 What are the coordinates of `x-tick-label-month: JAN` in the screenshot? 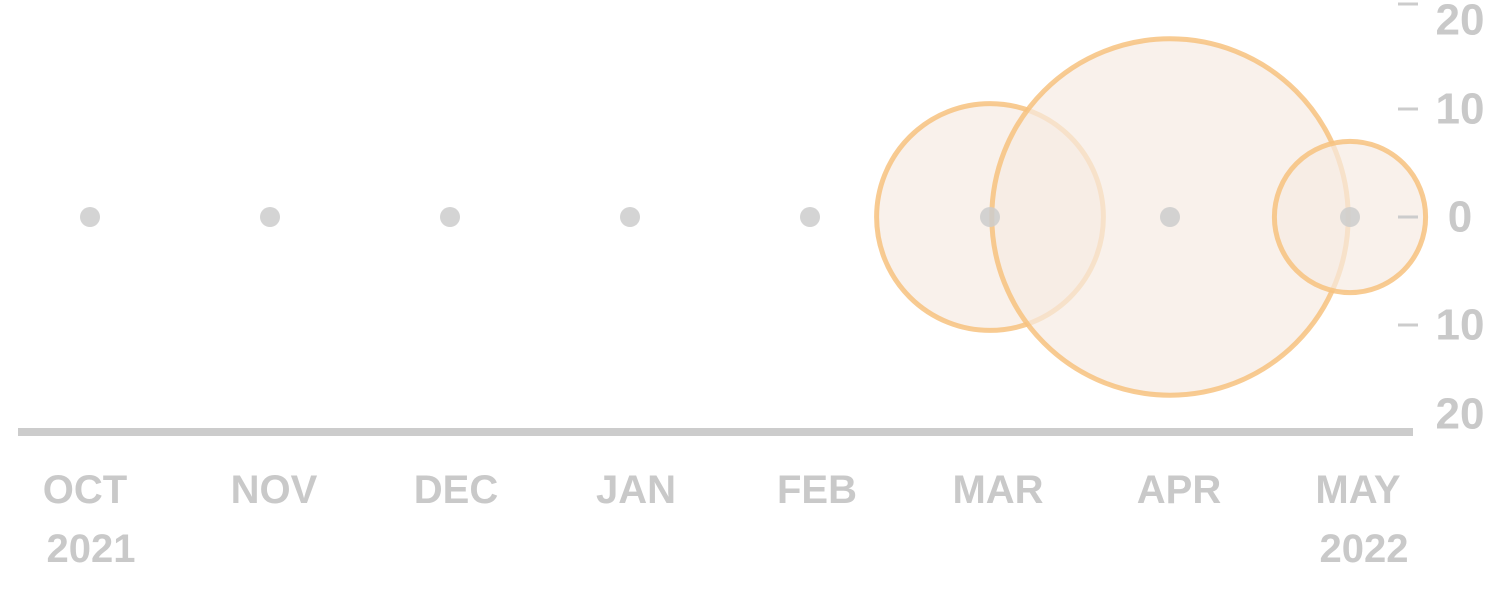 It's located at (636, 490).